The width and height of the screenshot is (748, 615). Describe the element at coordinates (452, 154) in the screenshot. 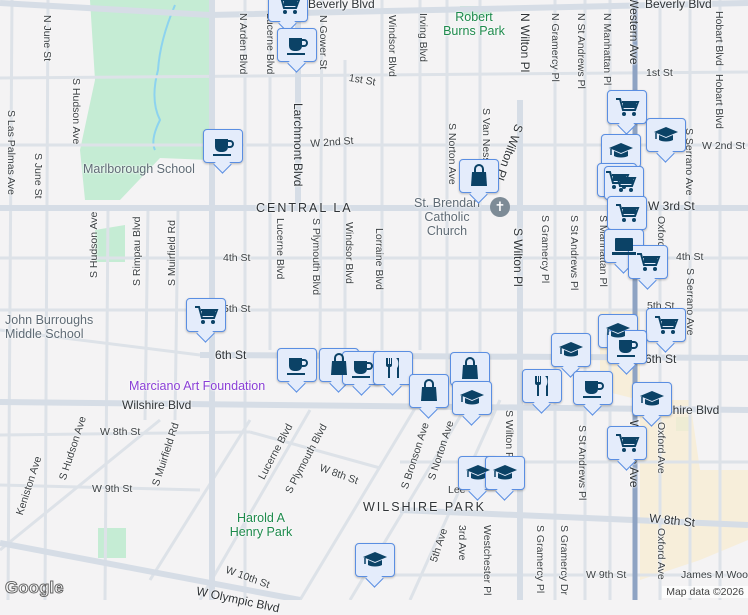

I see `street-label: S Norton Ave` at that location.